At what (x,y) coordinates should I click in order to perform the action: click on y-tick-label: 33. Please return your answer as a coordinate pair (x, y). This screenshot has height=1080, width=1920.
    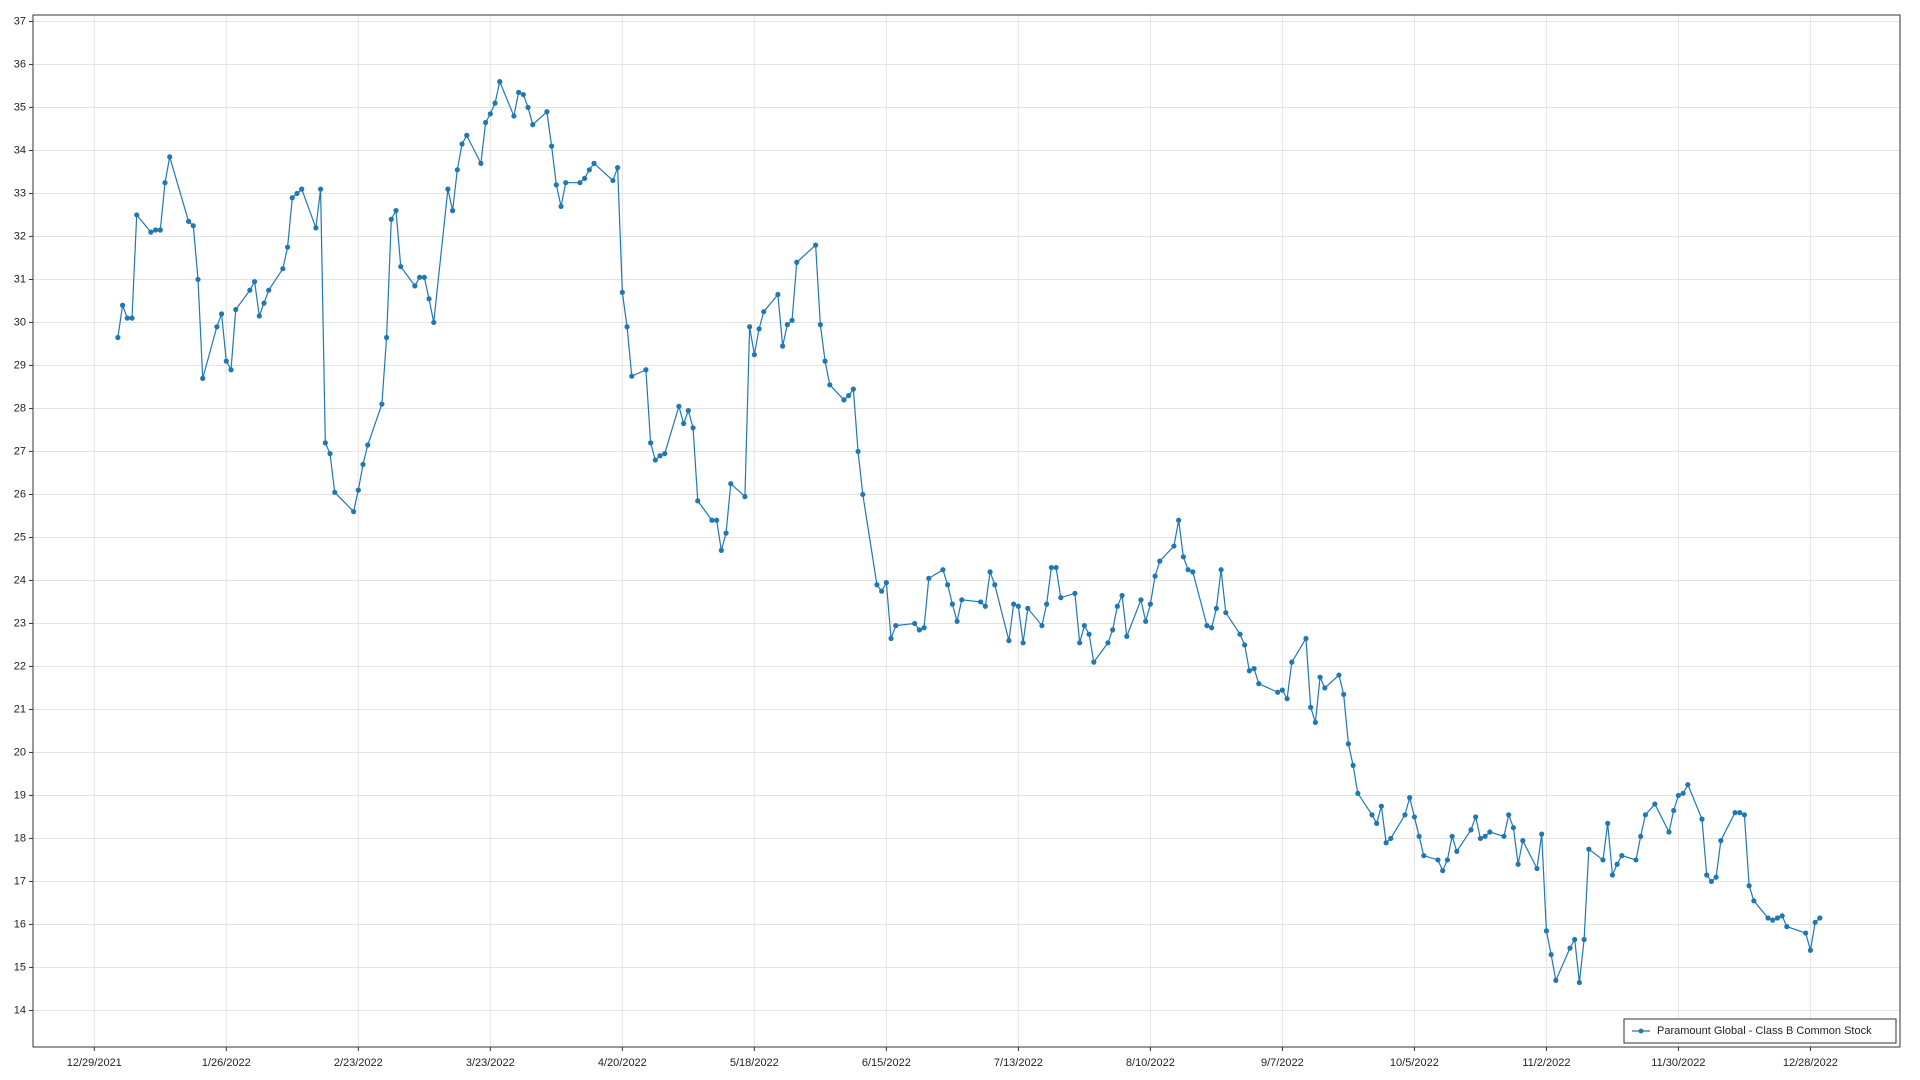
    Looking at the image, I should click on (20, 193).